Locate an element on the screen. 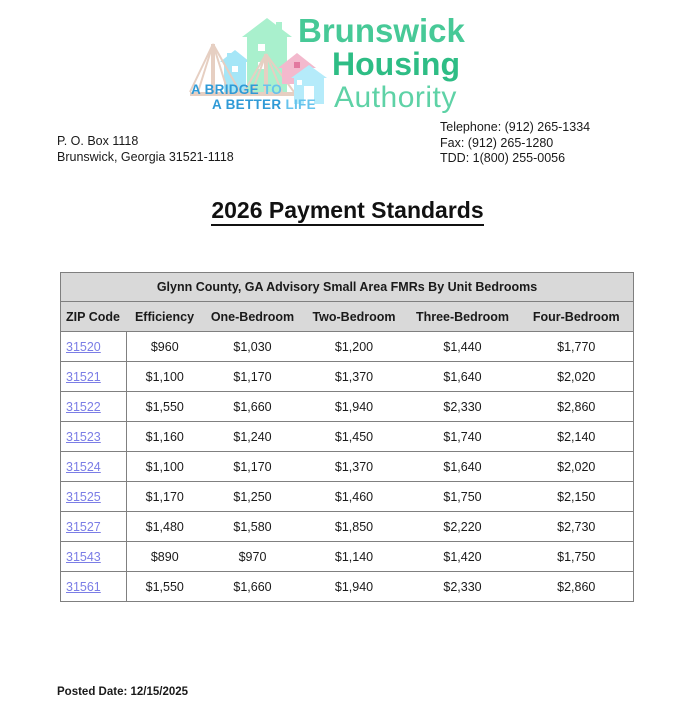  zip-cell: 31543 is located at coordinates (93, 556).